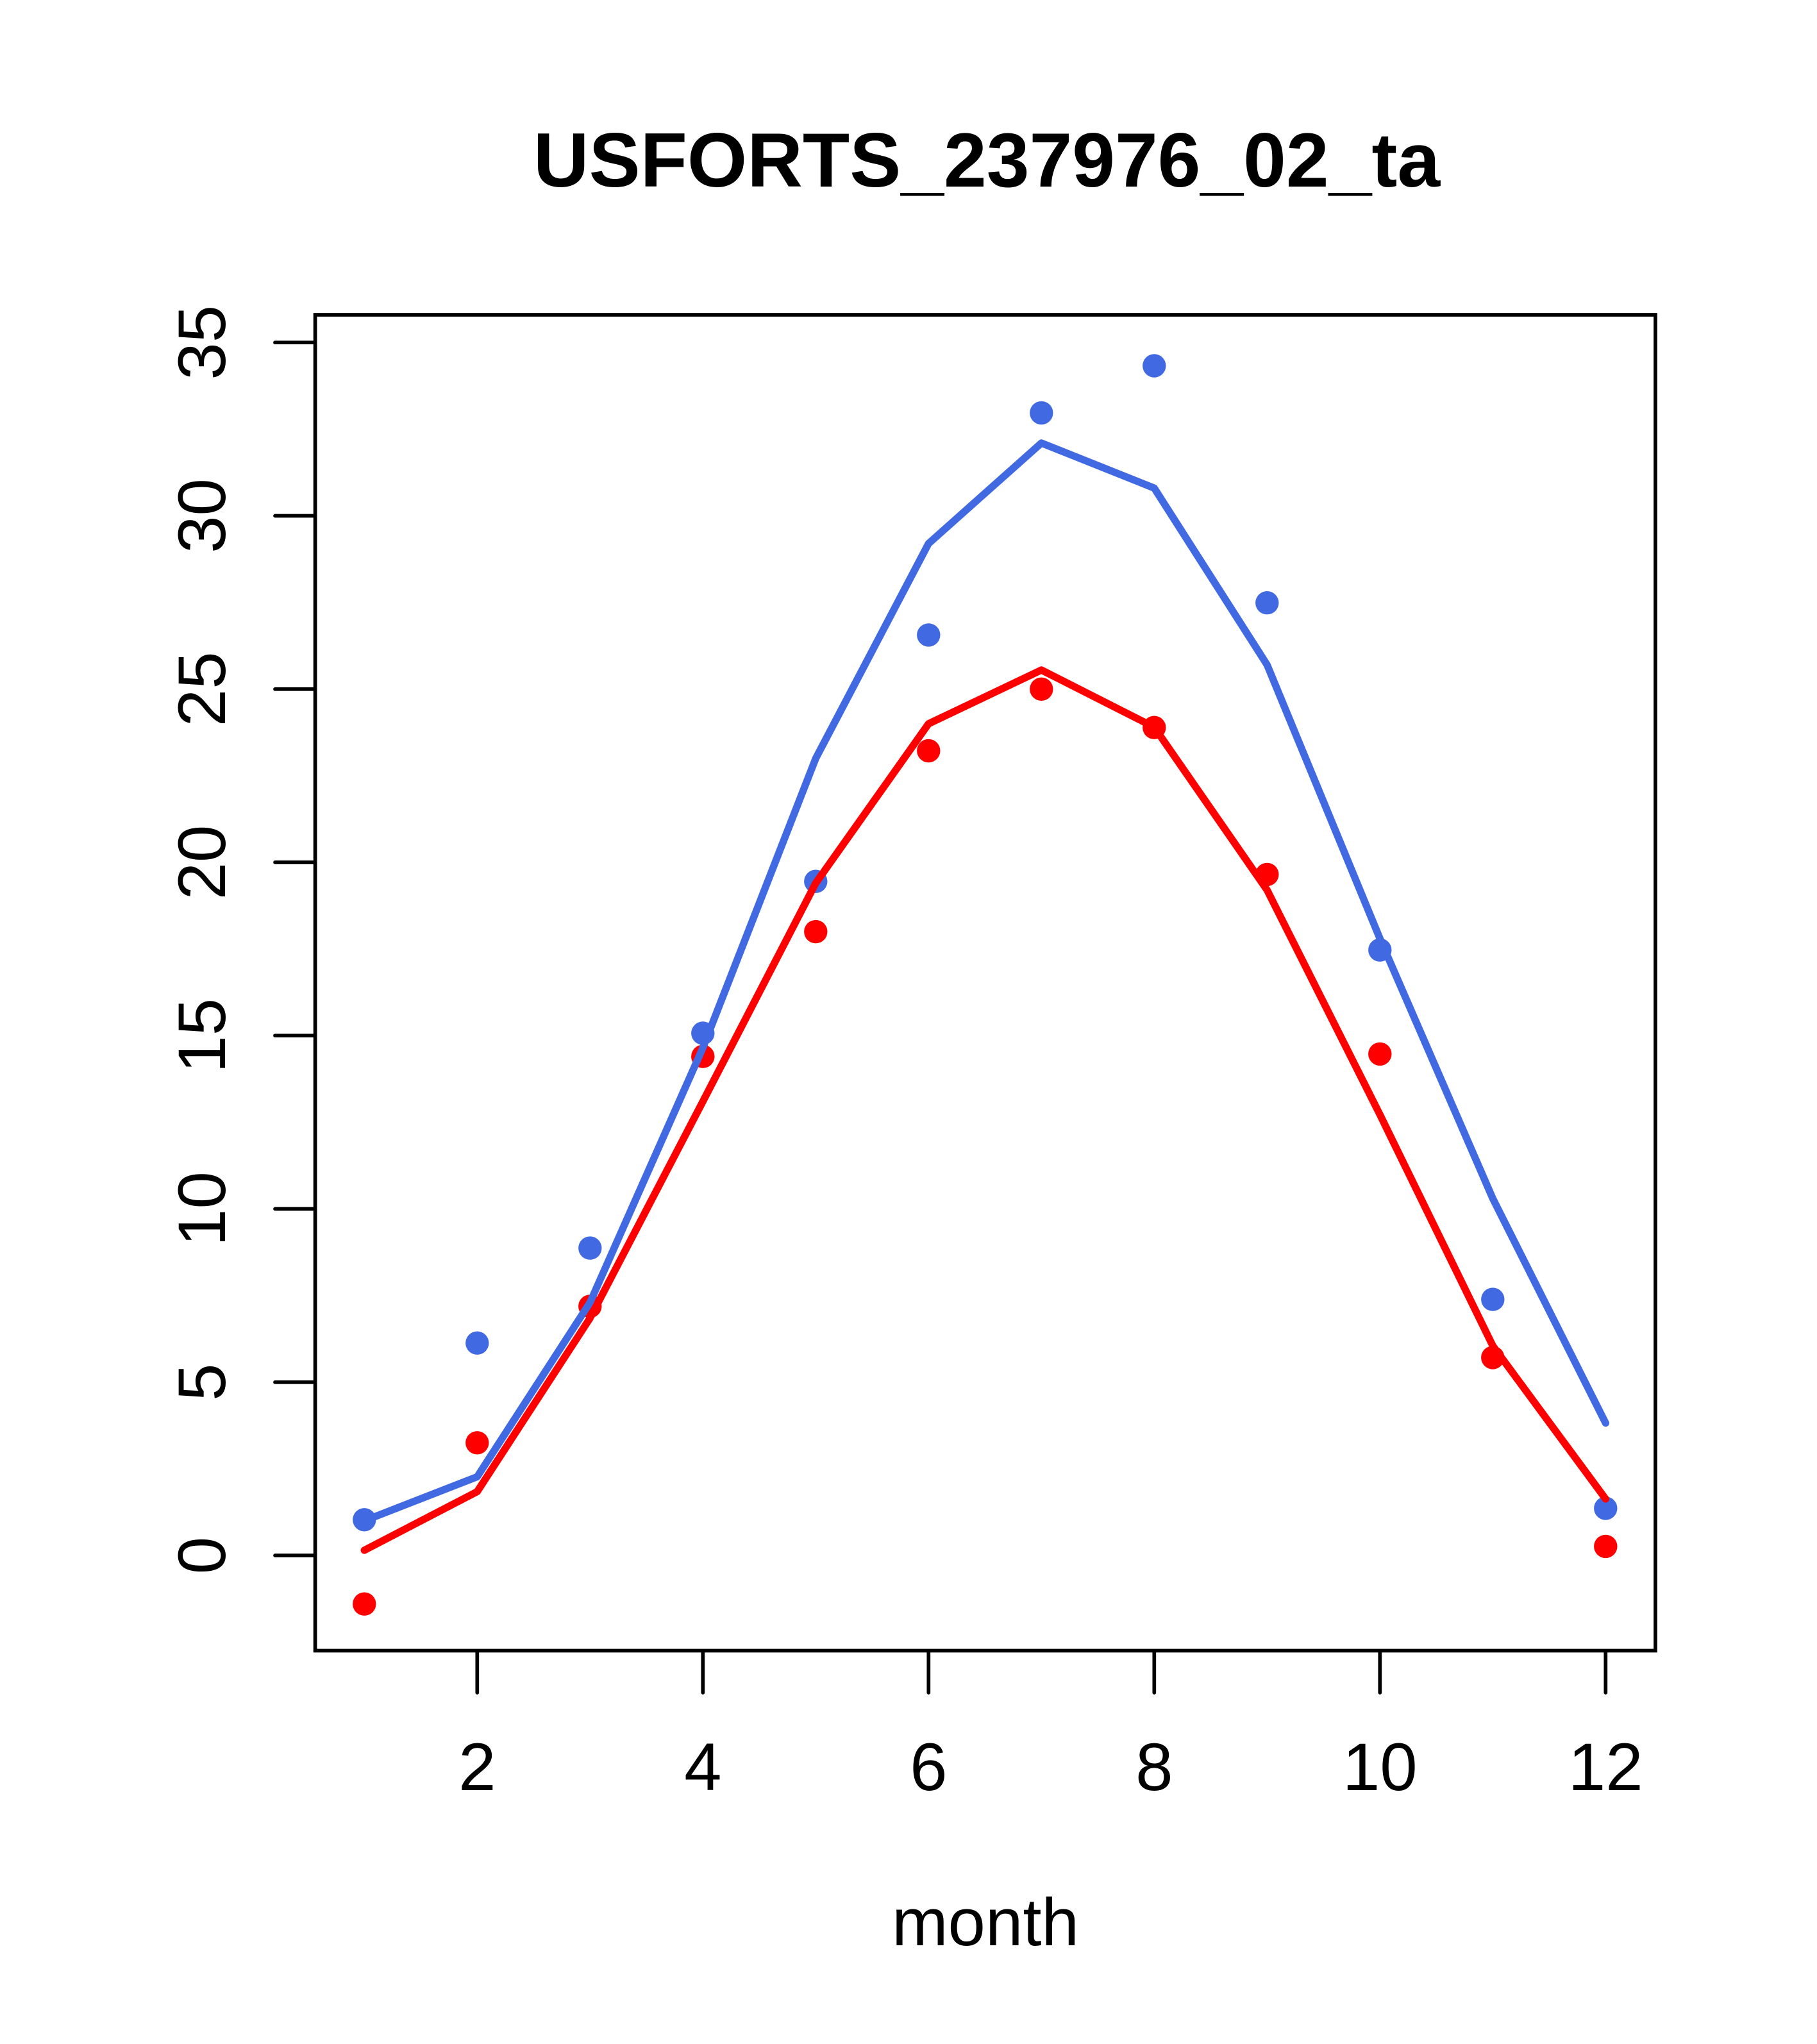  Describe the element at coordinates (202, 688) in the screenshot. I see `svg-text: 25` at that location.